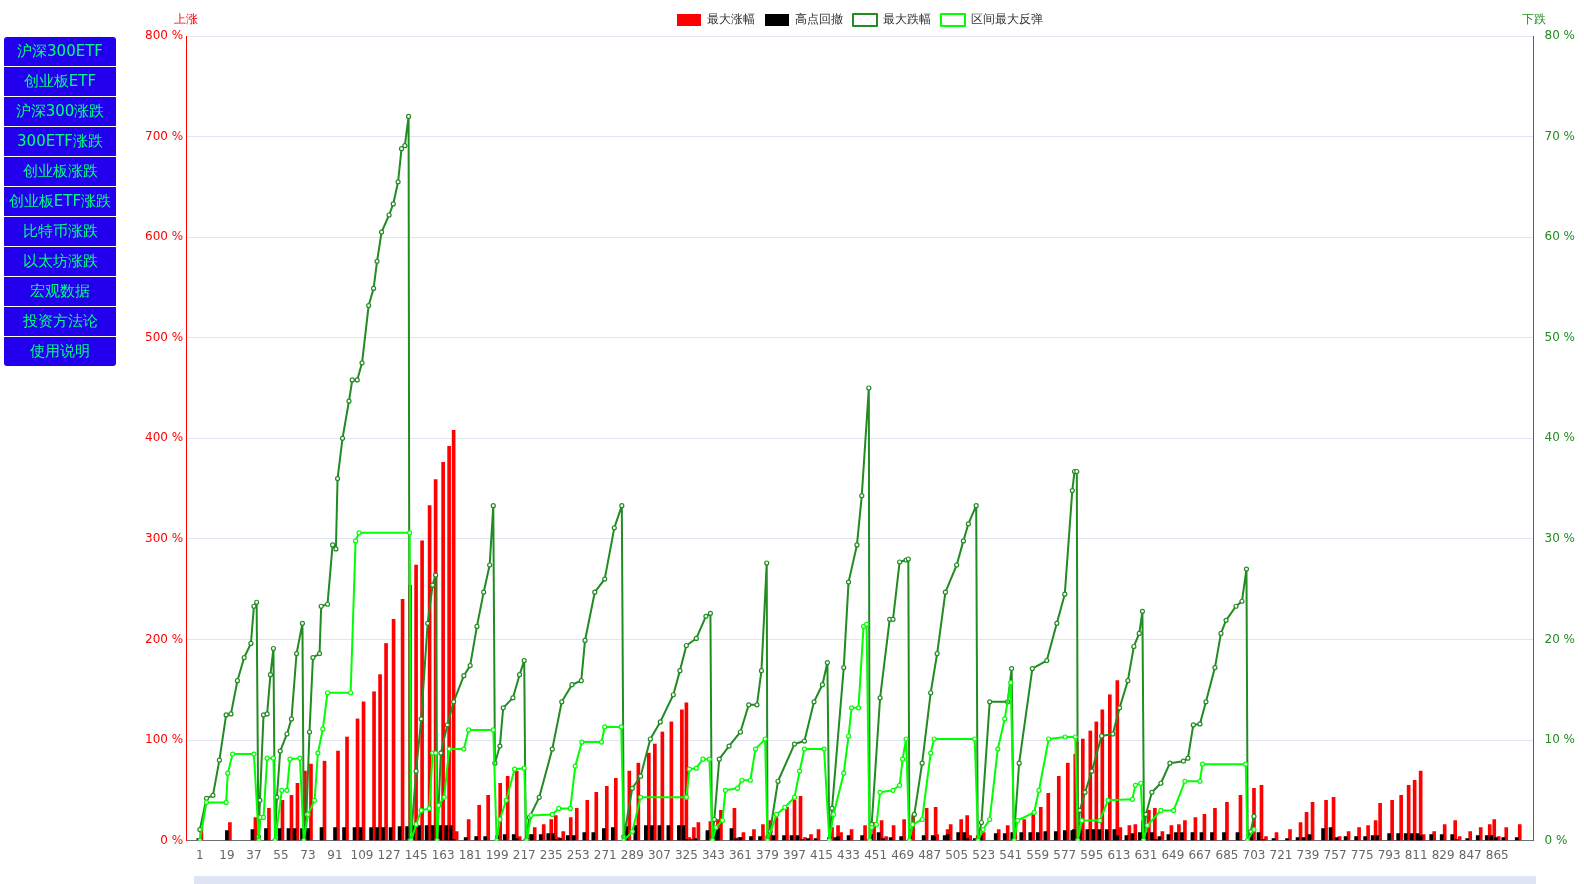  Describe the element at coordinates (254, 854) in the screenshot. I see `x-tick-label: 37` at that location.